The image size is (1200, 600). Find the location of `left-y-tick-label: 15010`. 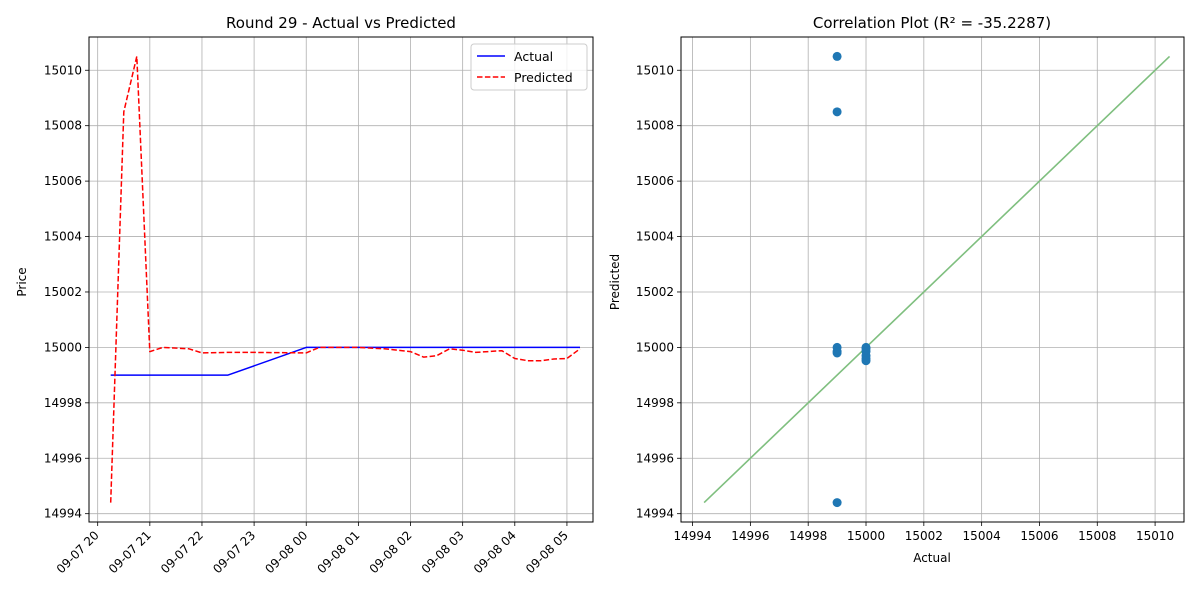

left-y-tick-label: 15010 is located at coordinates (63, 70).